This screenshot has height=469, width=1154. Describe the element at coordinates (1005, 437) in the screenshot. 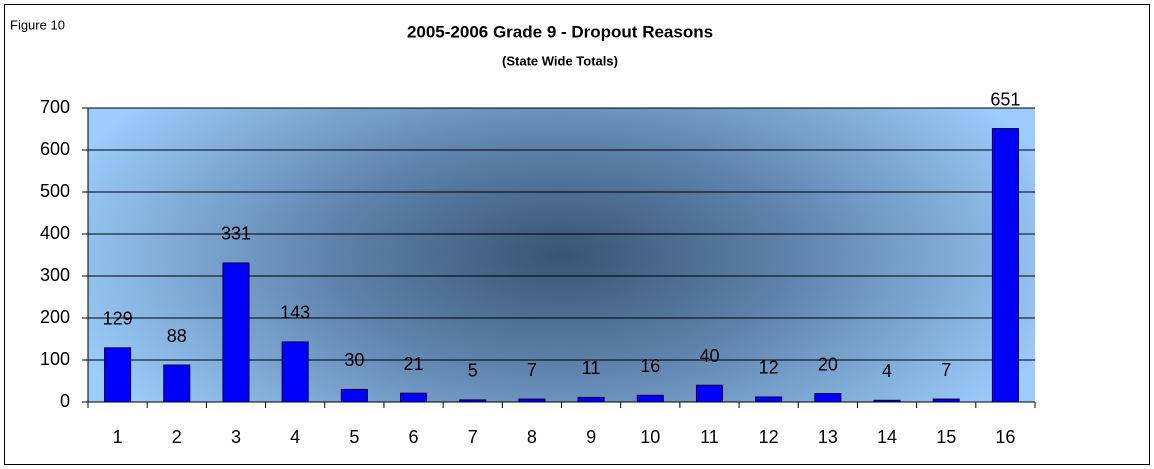

I see `x-tick-label: 16` at that location.